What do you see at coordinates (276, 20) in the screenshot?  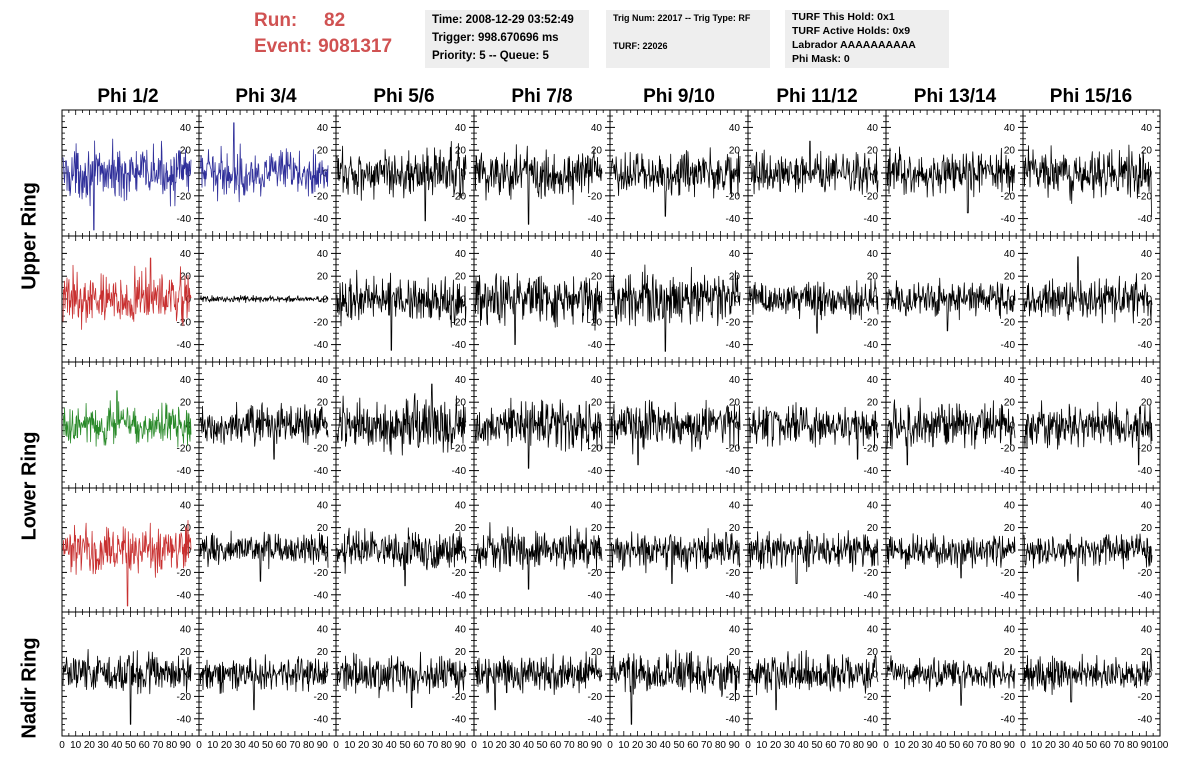 I see `run-label: Run:` at bounding box center [276, 20].